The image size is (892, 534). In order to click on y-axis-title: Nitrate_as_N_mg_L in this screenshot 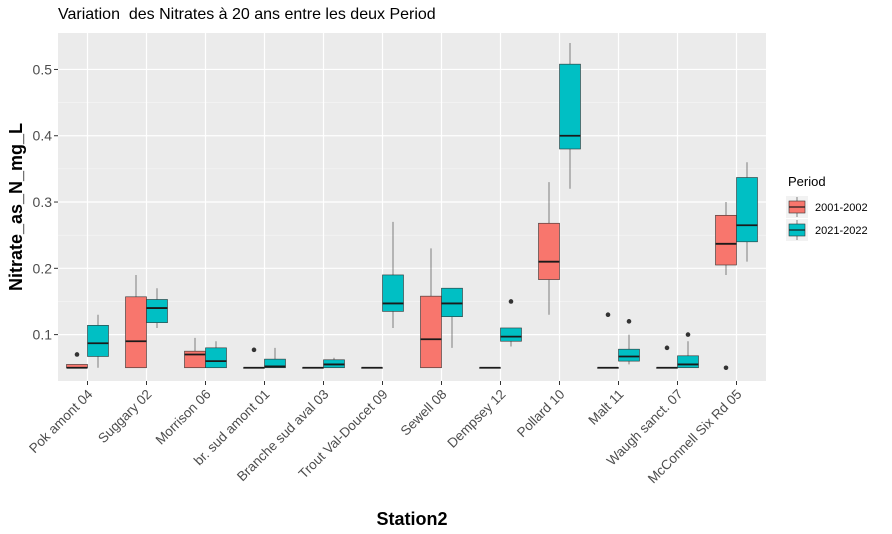, I will do `click(16, 207)`.